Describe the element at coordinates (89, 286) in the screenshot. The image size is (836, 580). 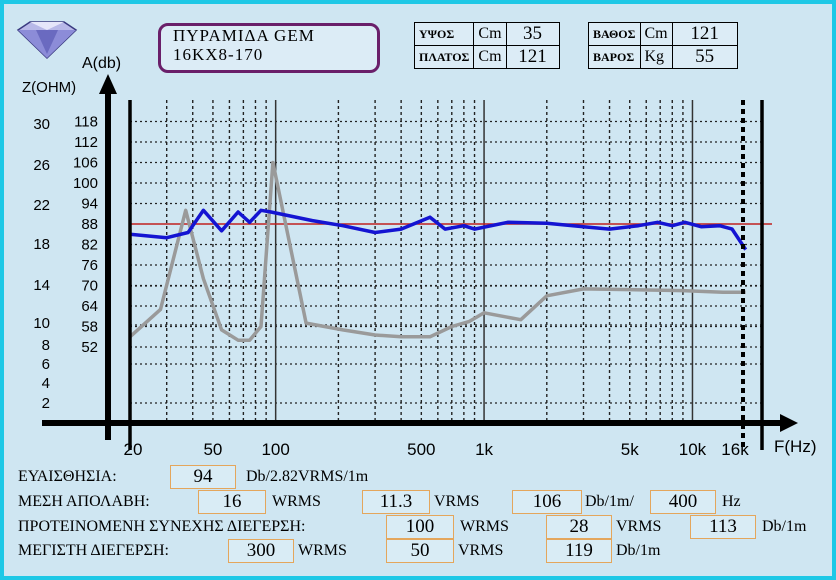
I see `a-tick-label: 70` at that location.